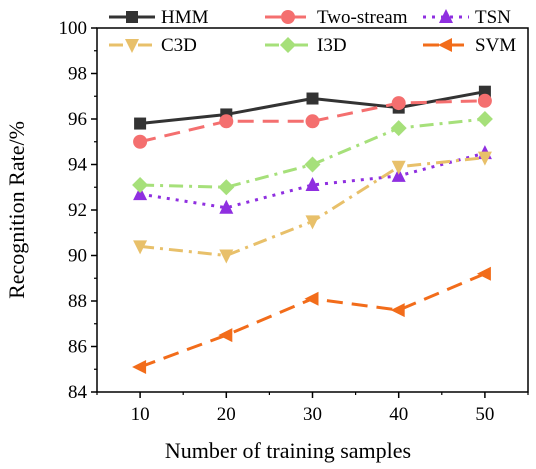  What do you see at coordinates (73, 28) in the screenshot?
I see `y-tick-label-8: 100` at bounding box center [73, 28].